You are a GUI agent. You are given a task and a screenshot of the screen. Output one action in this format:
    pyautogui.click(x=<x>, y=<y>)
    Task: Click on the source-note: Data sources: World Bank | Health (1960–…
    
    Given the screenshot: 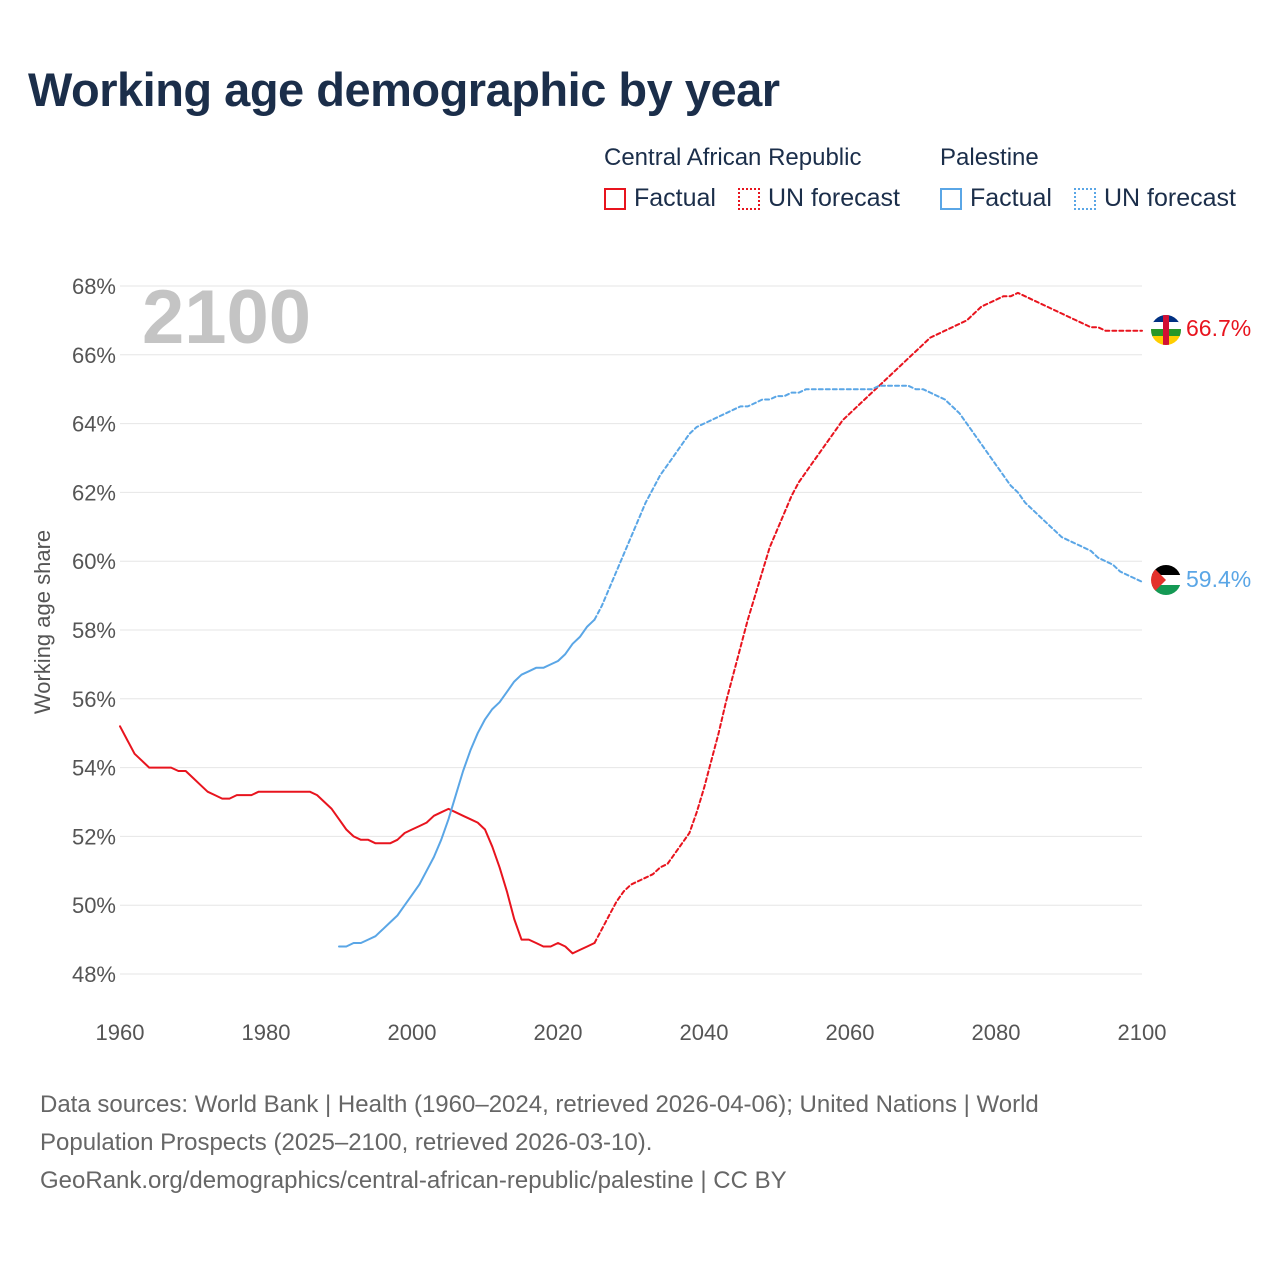 What is the action you would take?
    pyautogui.click(x=640, y=1143)
    